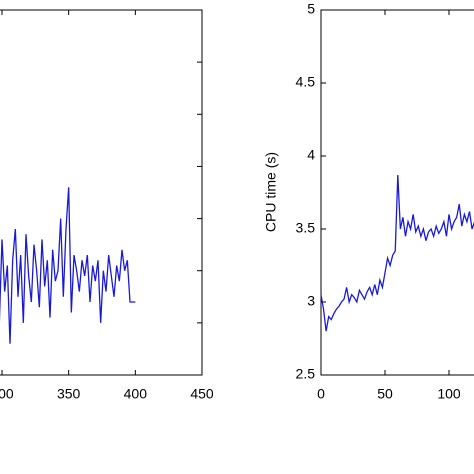 This screenshot has height=474, width=474. What do you see at coordinates (136, 394) in the screenshot?
I see `x-tick-label: 400` at bounding box center [136, 394].